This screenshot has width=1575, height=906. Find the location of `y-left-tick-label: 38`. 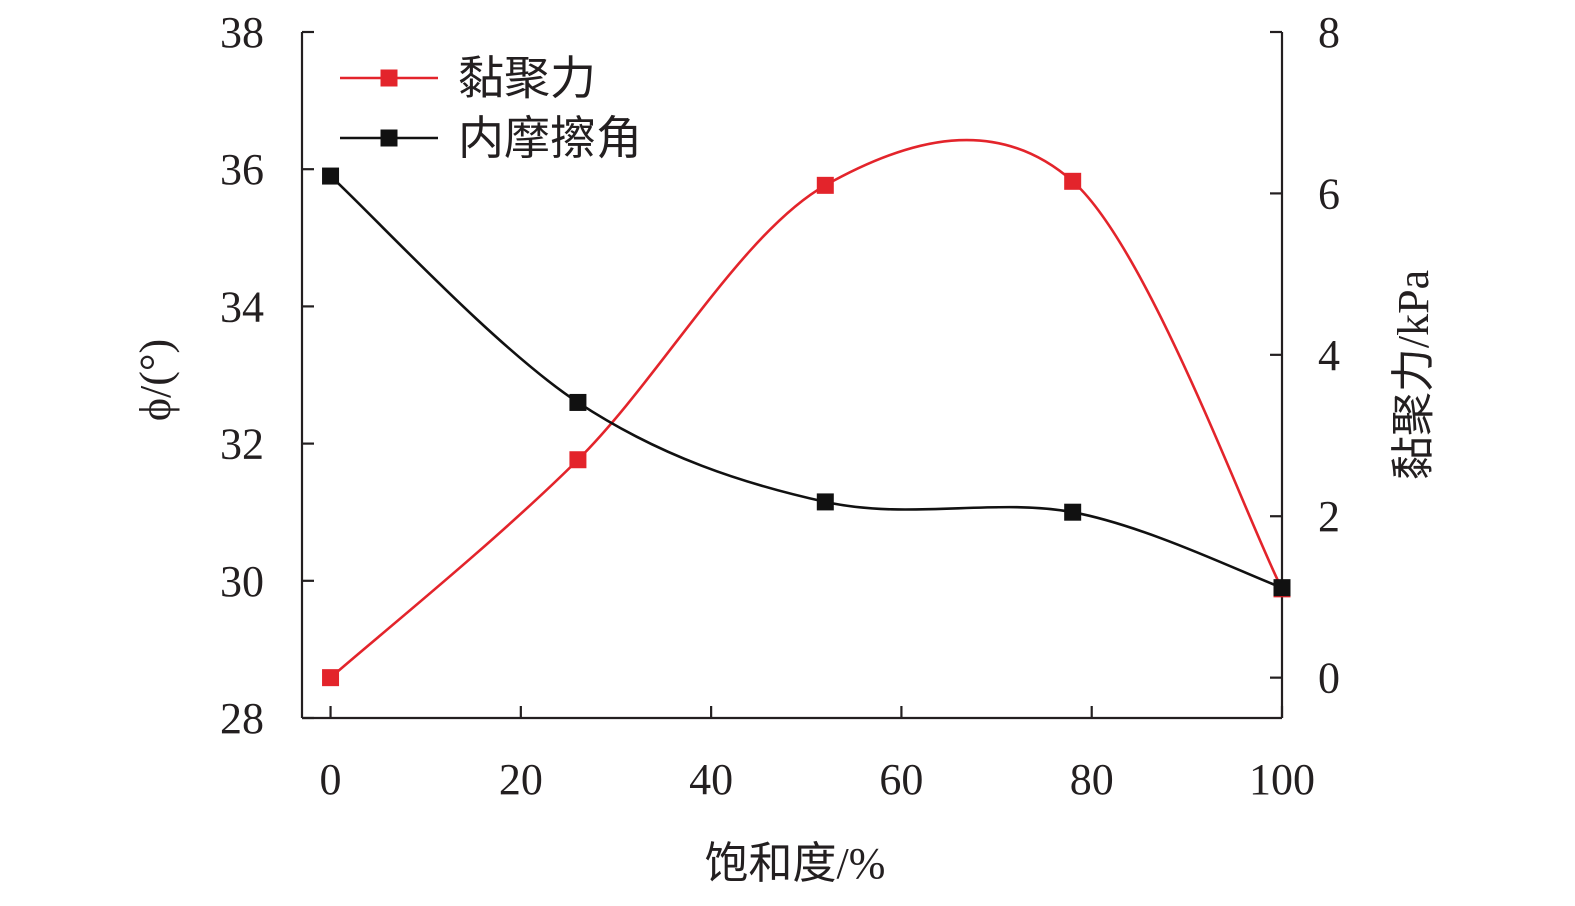

y-left-tick-label: 38 is located at coordinates (242, 32).